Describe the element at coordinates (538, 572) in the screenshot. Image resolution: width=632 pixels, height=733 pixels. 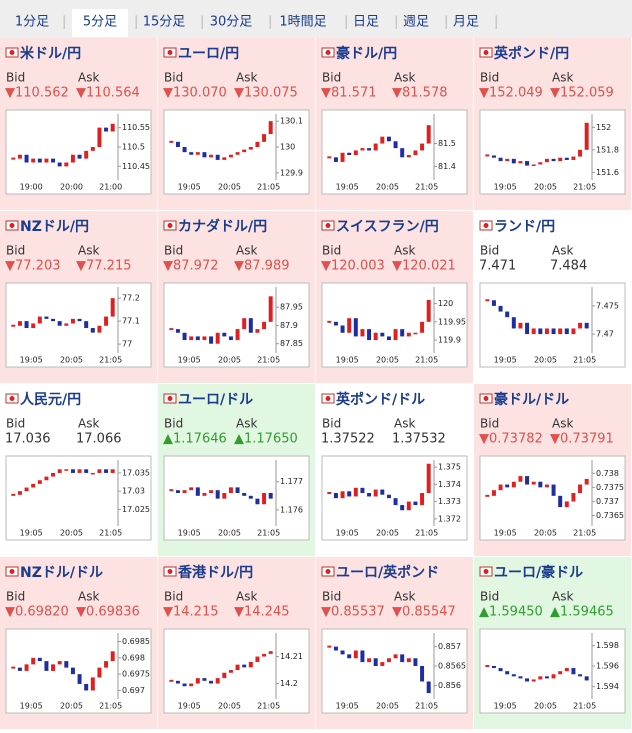
I see `pair-name: ユーロ/豪ドル` at that location.